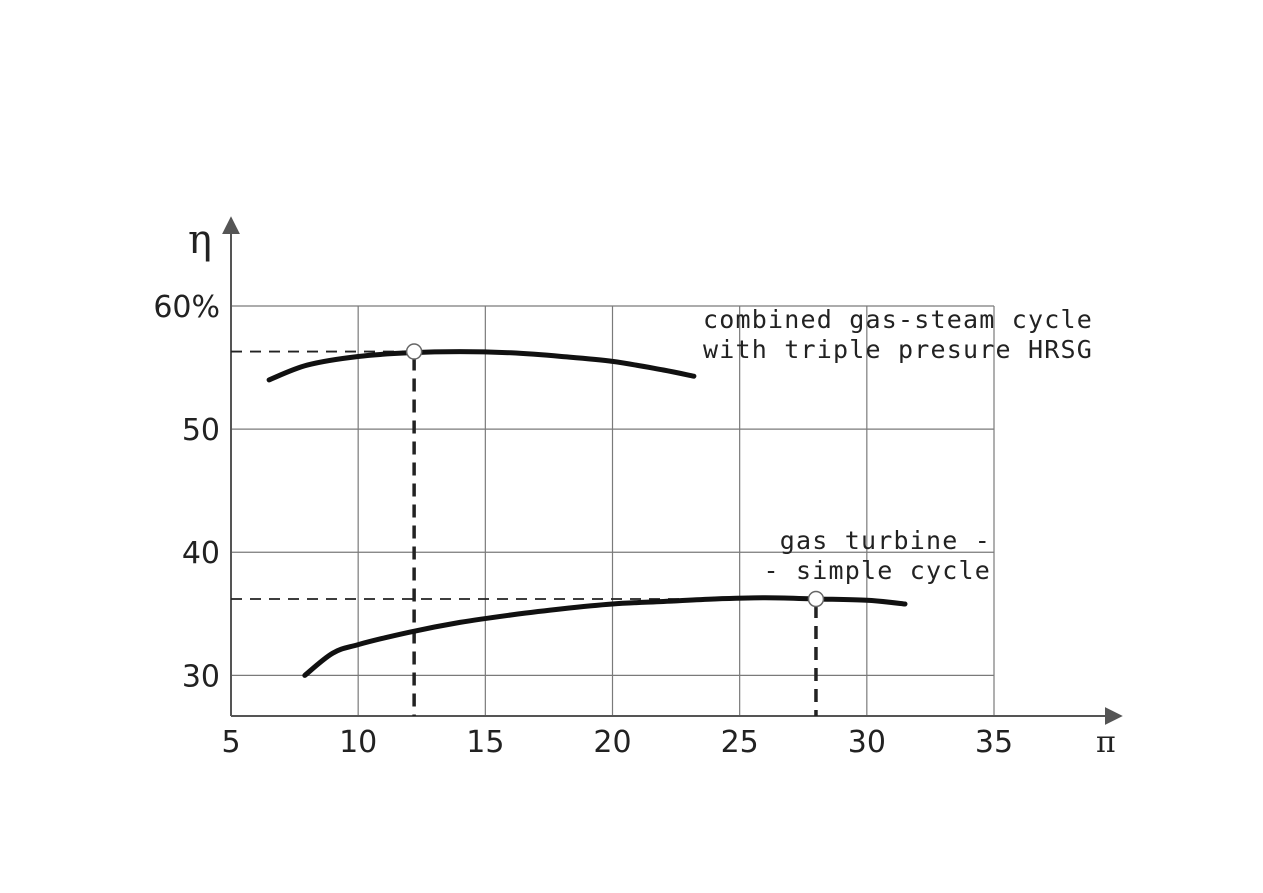 The height and width of the screenshot is (893, 1263). What do you see at coordinates (898, 319) in the screenshot?
I see `series-annotation-1-line-1: combined gas-steam cycle` at bounding box center [898, 319].